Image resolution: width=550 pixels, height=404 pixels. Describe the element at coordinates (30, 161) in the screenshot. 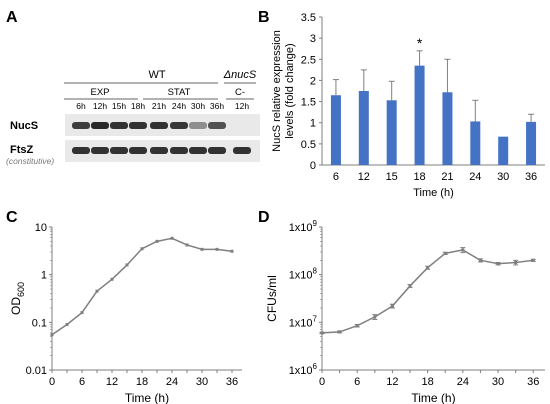

I see `row-sublabel-ftsz: (constitutive)` at that location.